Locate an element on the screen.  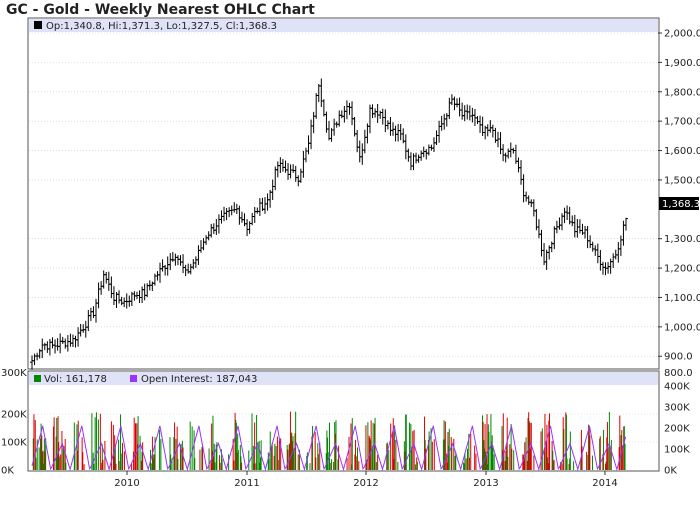
price-legend-band is located at coordinates (343, 25).